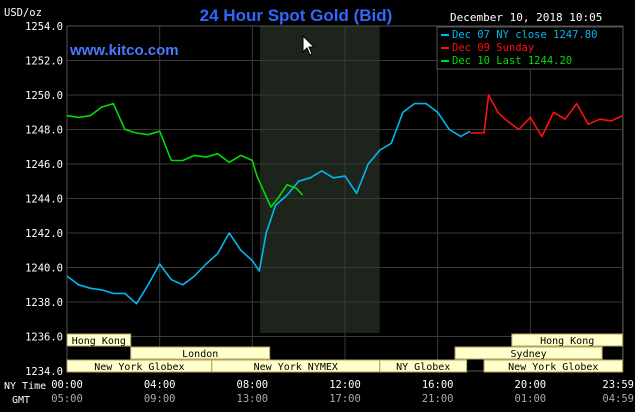 The image size is (635, 417). What do you see at coordinates (44, 96) in the screenshot?
I see `y-tick-label: 1250.0` at bounding box center [44, 96].